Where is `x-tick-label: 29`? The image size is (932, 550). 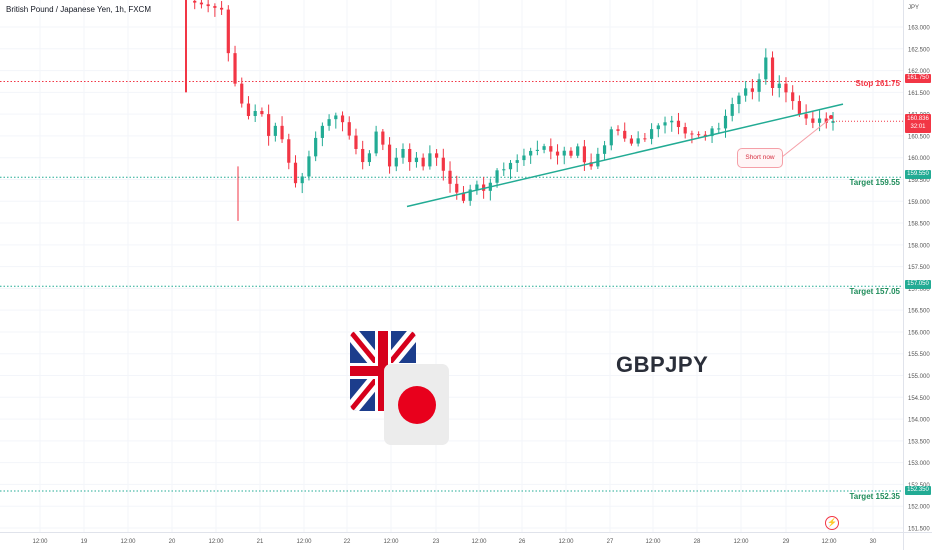 x-tick-label: 29 is located at coordinates (786, 542).